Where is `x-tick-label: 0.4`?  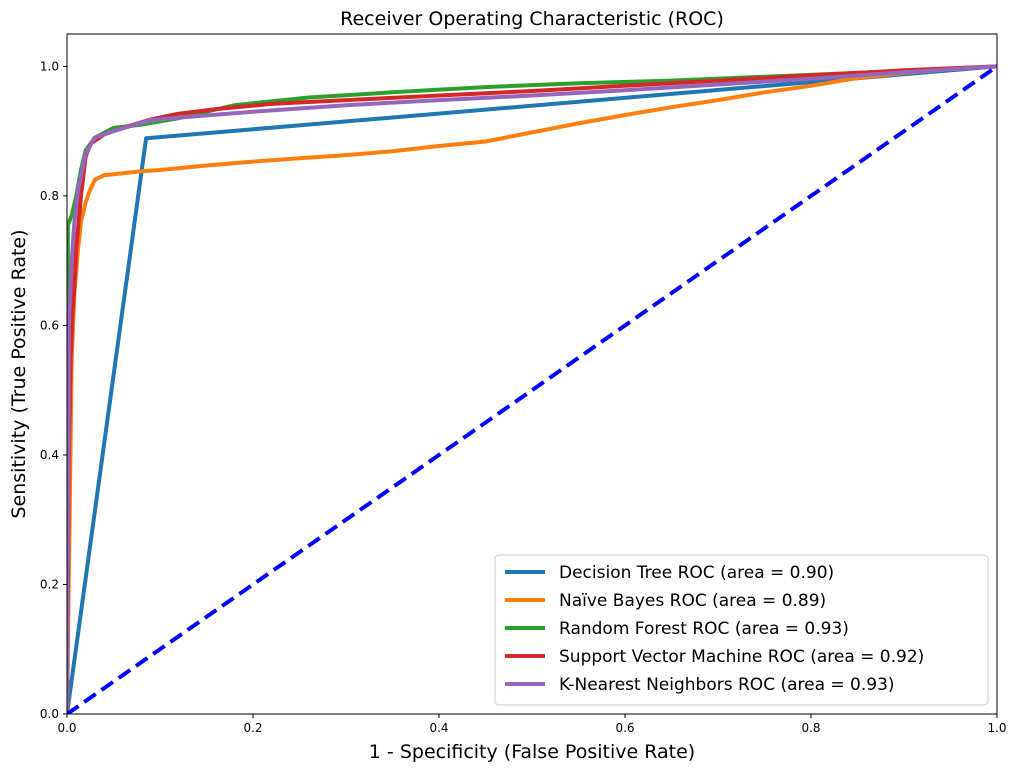
x-tick-label: 0.4 is located at coordinates (438, 728).